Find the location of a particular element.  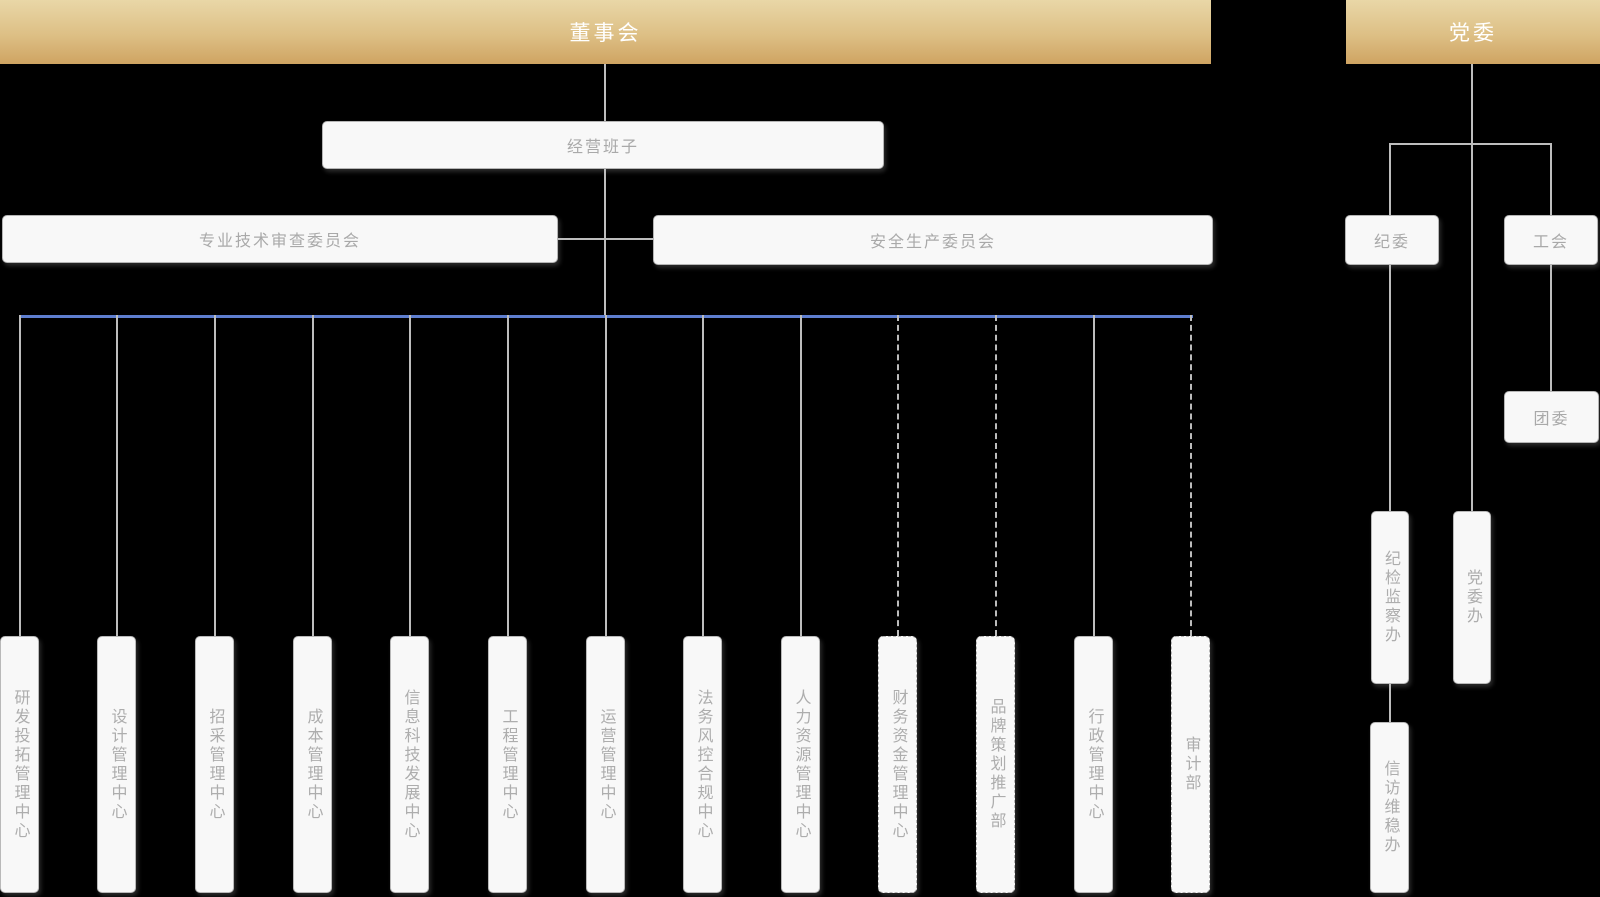

connector-to-discipline-committee is located at coordinates (1390, 179).